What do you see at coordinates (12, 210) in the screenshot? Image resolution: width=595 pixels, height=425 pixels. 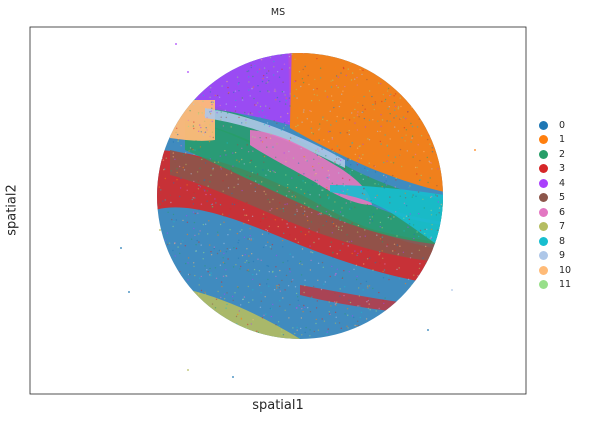 I see `y-axis-label-container: spatial2` at bounding box center [12, 210].